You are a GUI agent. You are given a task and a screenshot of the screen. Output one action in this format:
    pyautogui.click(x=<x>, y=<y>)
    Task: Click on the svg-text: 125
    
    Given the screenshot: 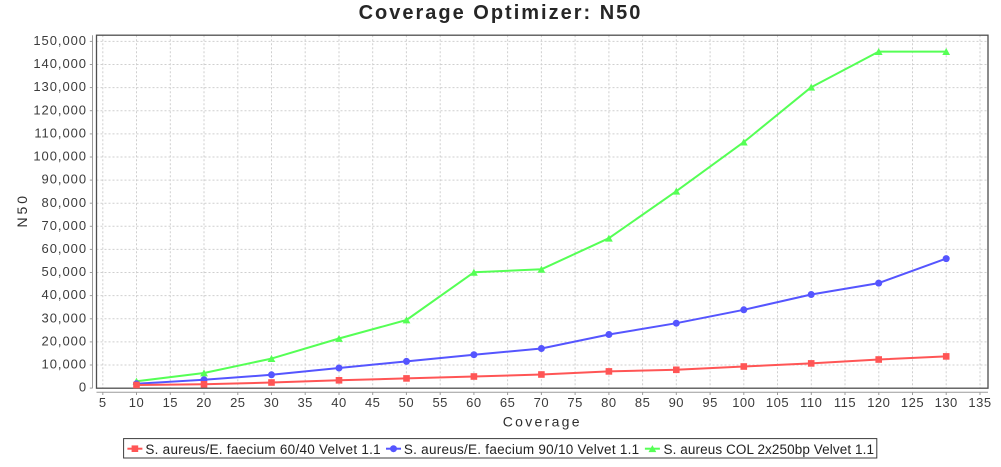 What is the action you would take?
    pyautogui.click(x=912, y=402)
    